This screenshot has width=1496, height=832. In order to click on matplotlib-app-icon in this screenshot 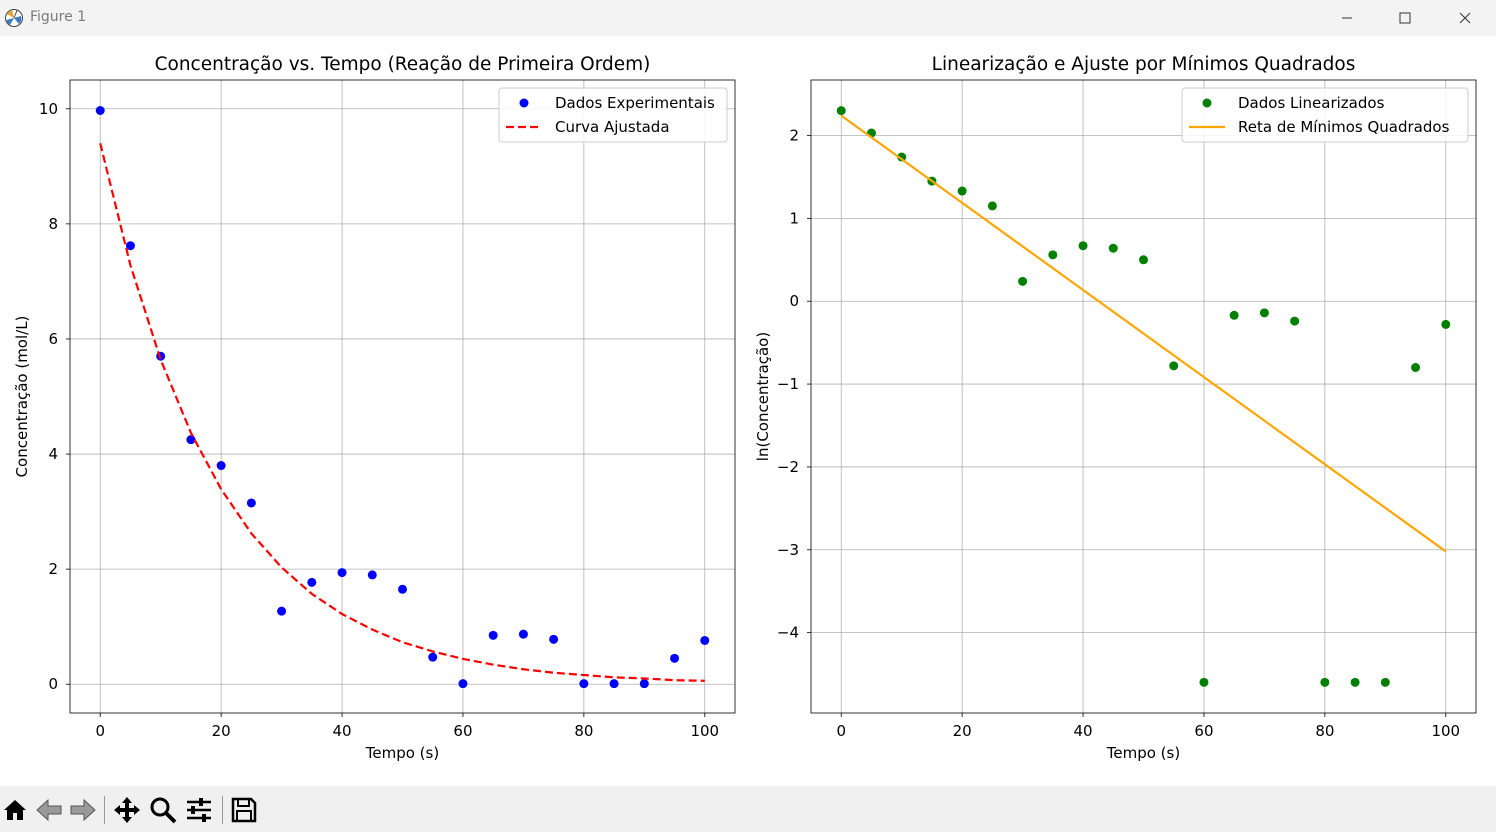, I will do `click(14, 18)`.